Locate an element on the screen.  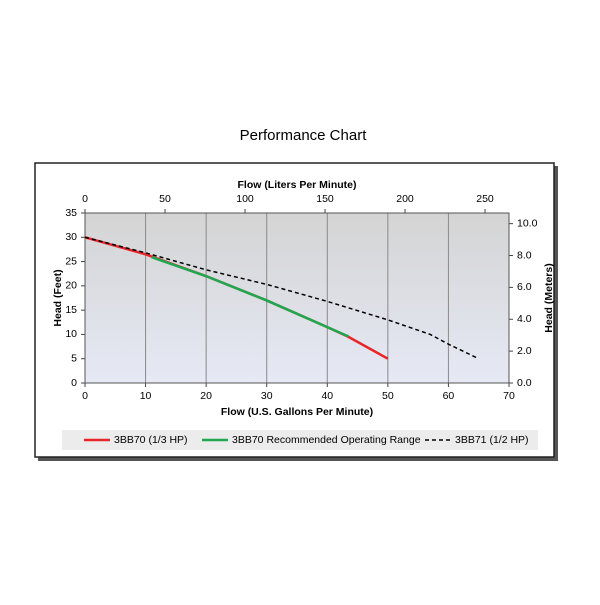
x-axis-label: Flow (U.S. Gallons Per Minute) is located at coordinates (297, 412).